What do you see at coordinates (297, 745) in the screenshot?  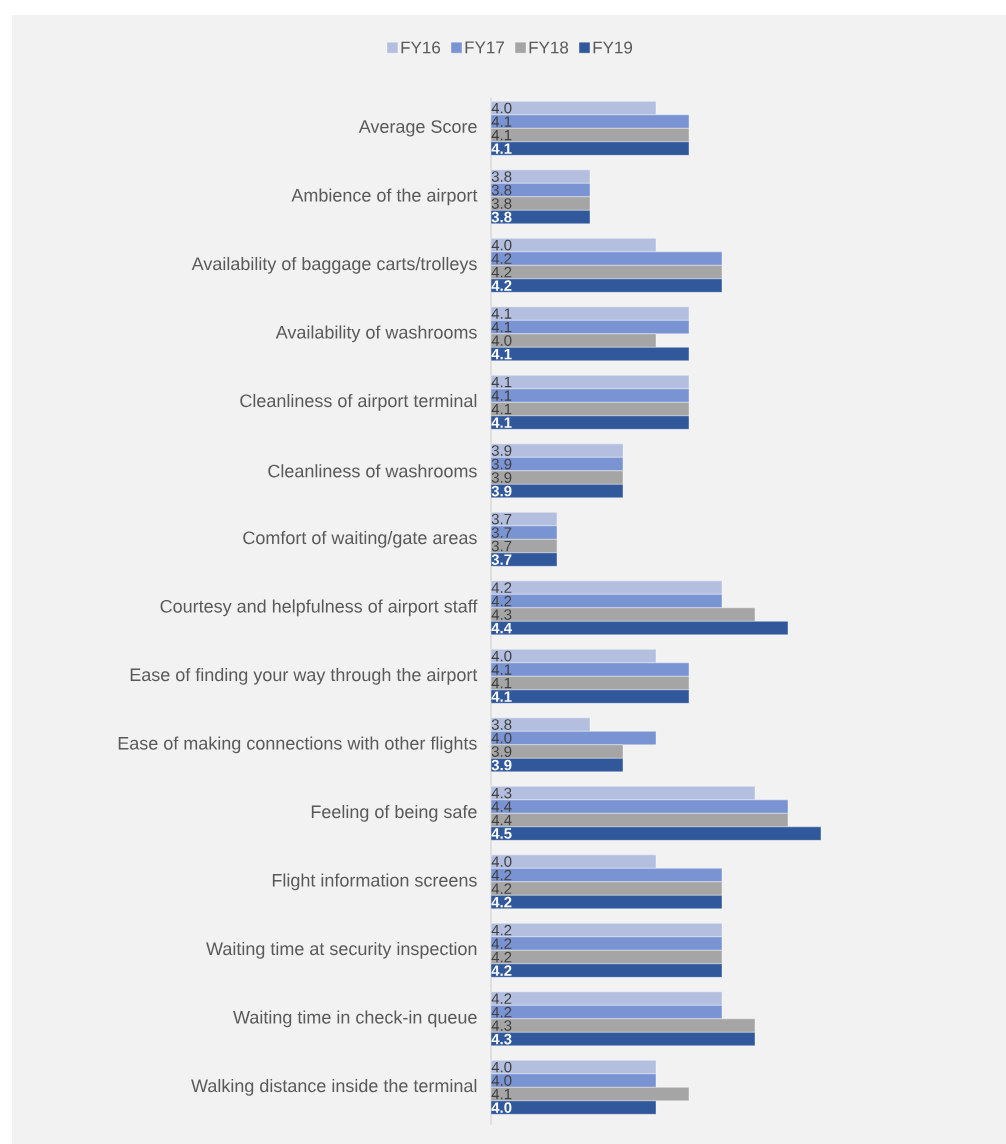 I see `y-tick-label: Ease of making connections with other flights` at bounding box center [297, 745].